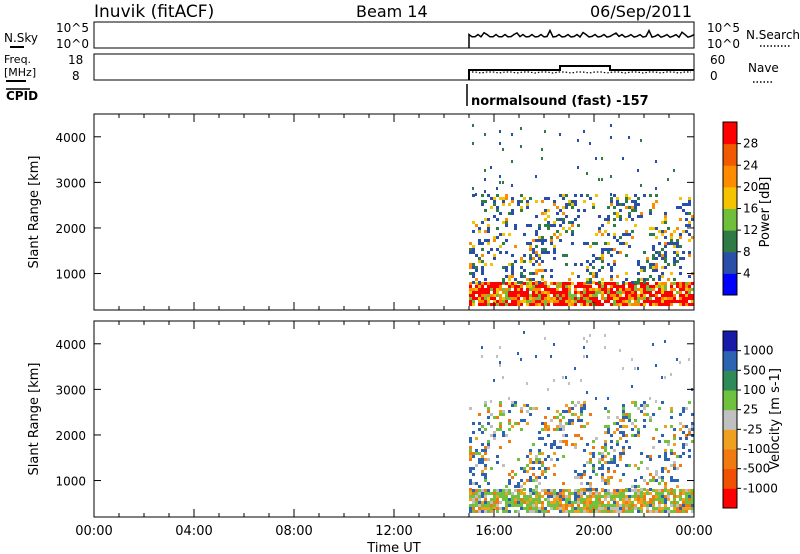  I want to click on colorbar-swatch, so click(730, 419).